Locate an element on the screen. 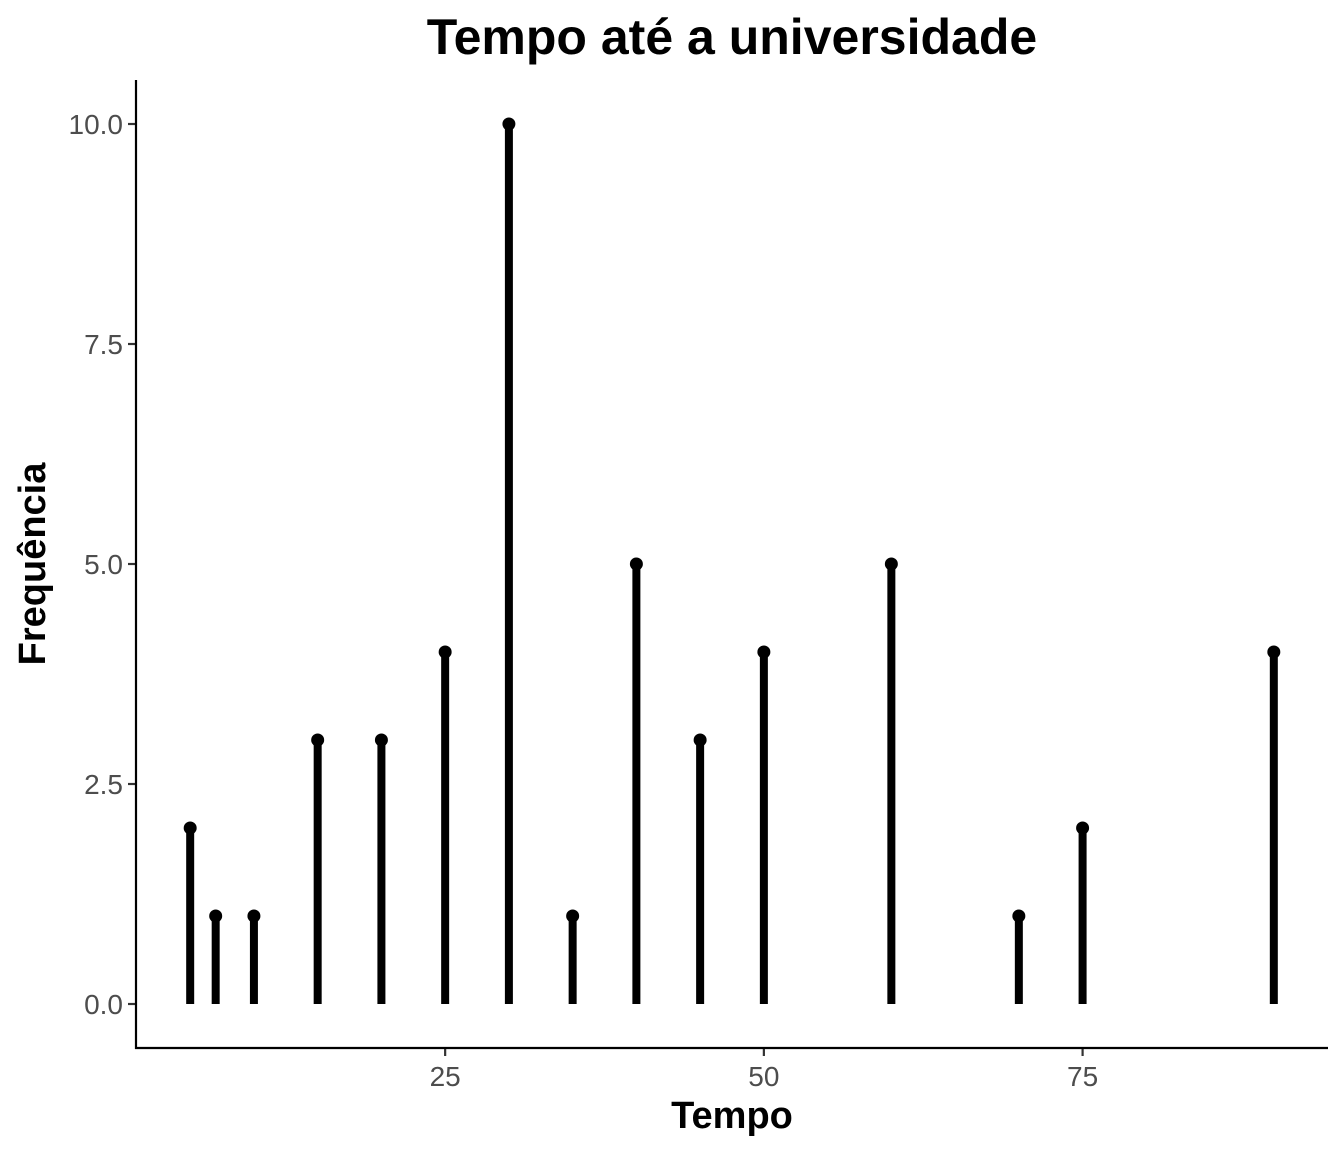 This screenshot has width=1344, height=1152. y-axis: 0.0 2.5 5.0 7.5 10.0 is located at coordinates (102, 564).